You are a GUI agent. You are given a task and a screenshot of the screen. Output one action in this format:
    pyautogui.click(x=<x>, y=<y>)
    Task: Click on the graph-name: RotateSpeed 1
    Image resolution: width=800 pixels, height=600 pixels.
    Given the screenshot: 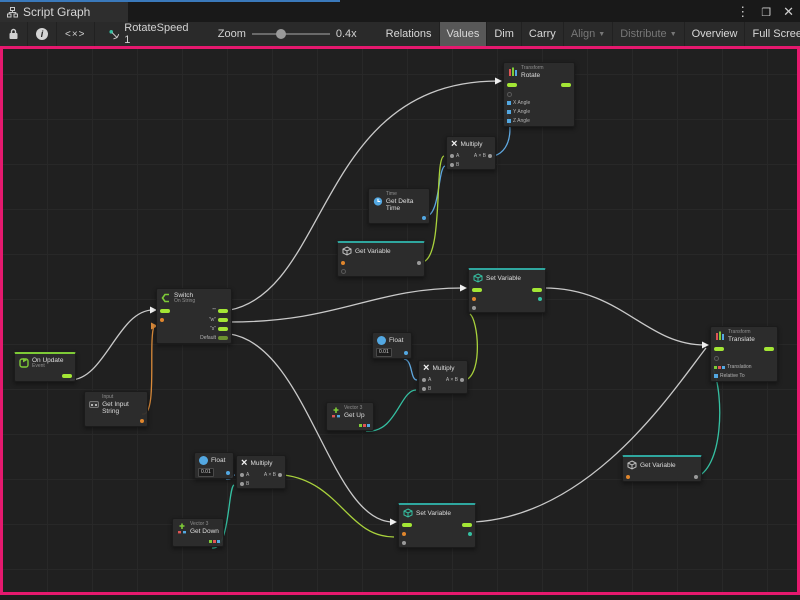 What is the action you would take?
    pyautogui.click(x=156, y=34)
    